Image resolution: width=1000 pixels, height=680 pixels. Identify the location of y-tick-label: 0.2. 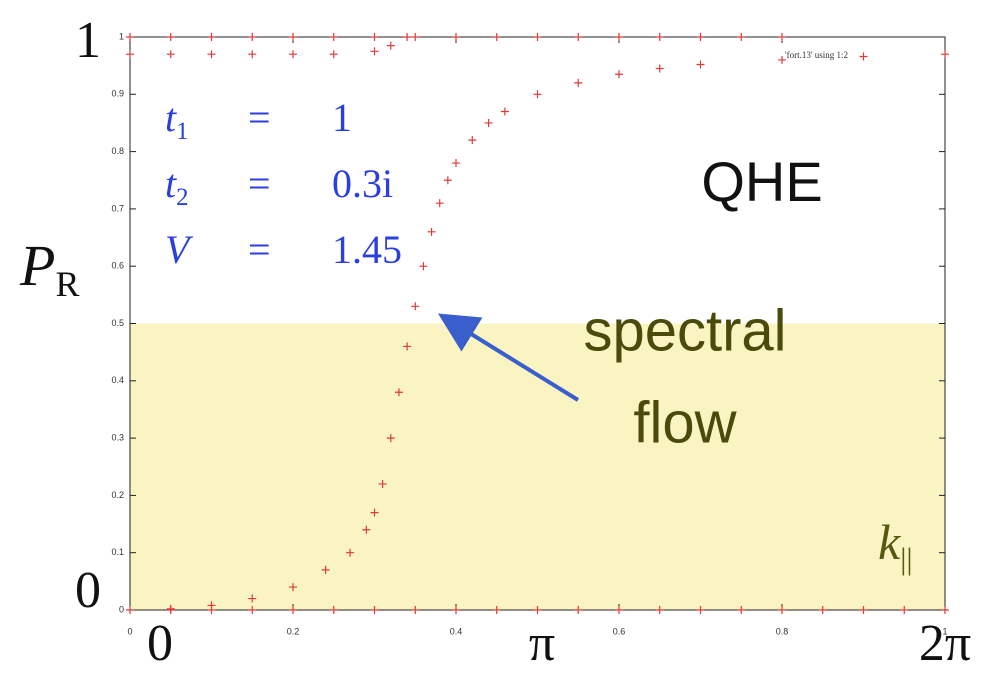
(117, 495).